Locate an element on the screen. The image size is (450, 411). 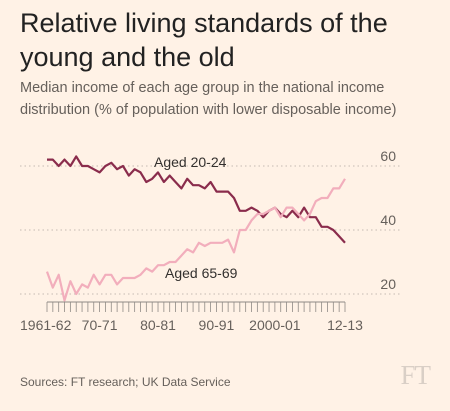
x-axis: 1961-62 70-71 80-81 90-91 2000-01 12-13 is located at coordinates (191, 317).